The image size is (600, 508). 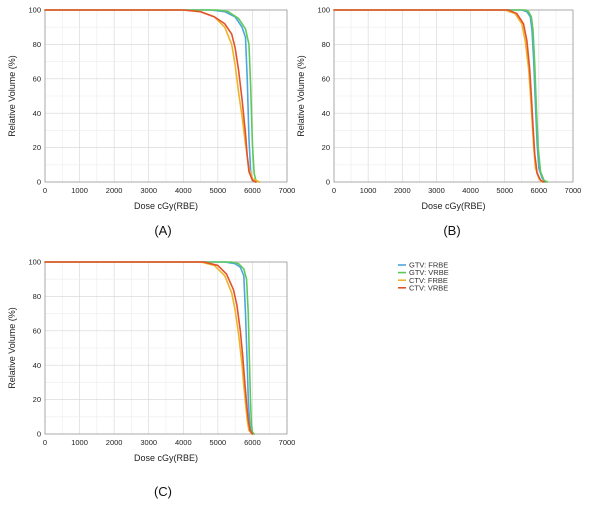 I want to click on panel-label-a: (A), so click(x=162, y=230).